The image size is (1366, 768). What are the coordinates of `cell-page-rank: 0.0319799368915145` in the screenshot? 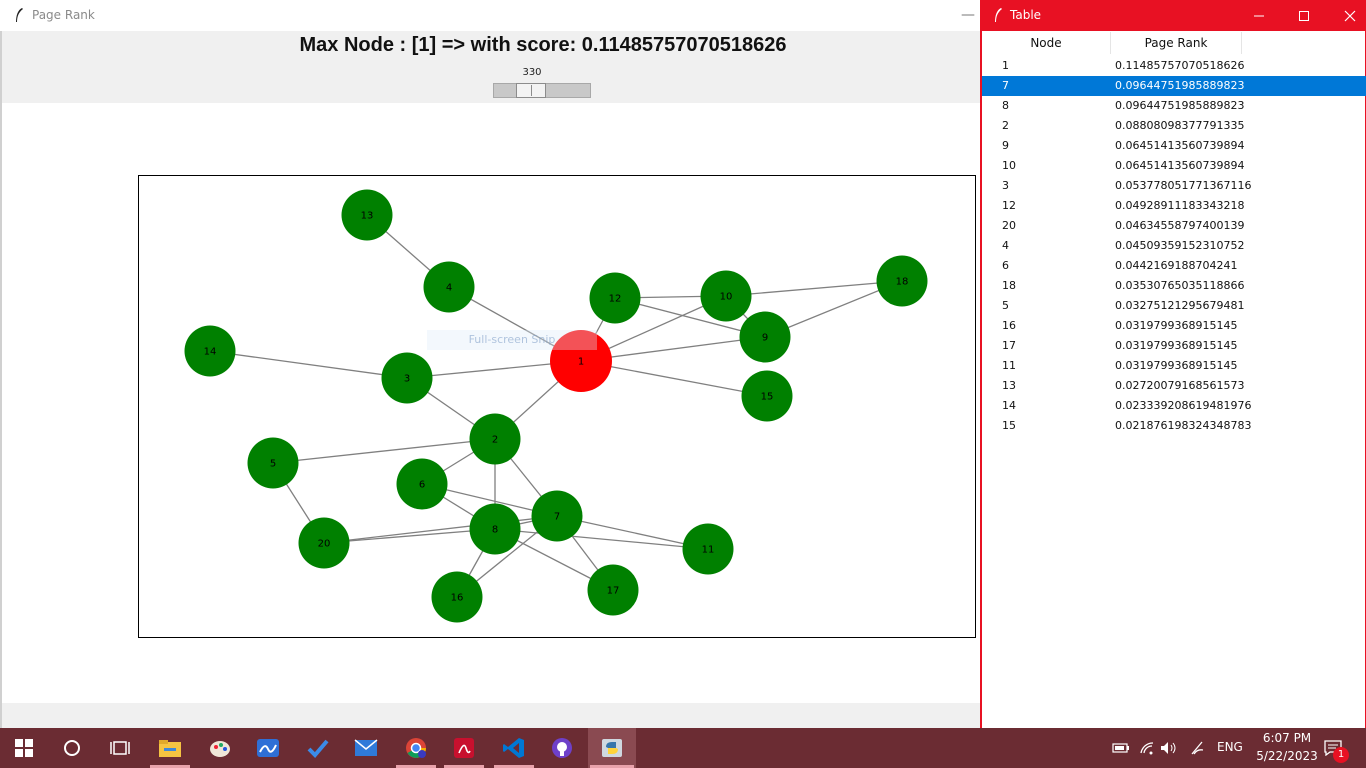 It's located at (1176, 365).